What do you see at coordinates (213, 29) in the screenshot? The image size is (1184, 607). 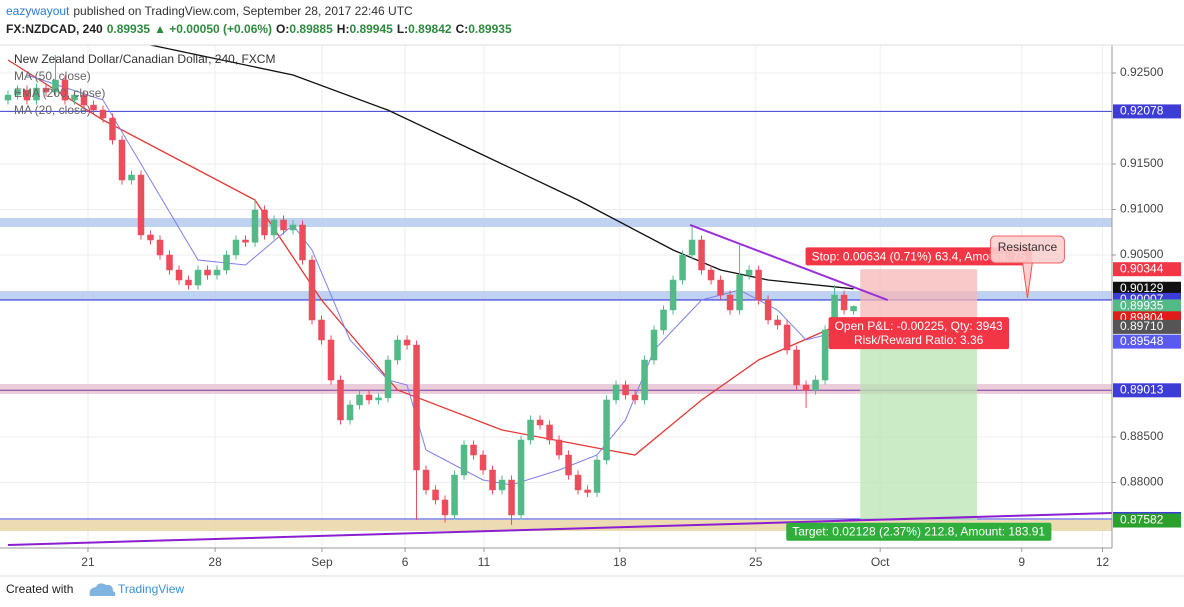 I see `change: ▲ +0.00050 (+0.06%)` at bounding box center [213, 29].